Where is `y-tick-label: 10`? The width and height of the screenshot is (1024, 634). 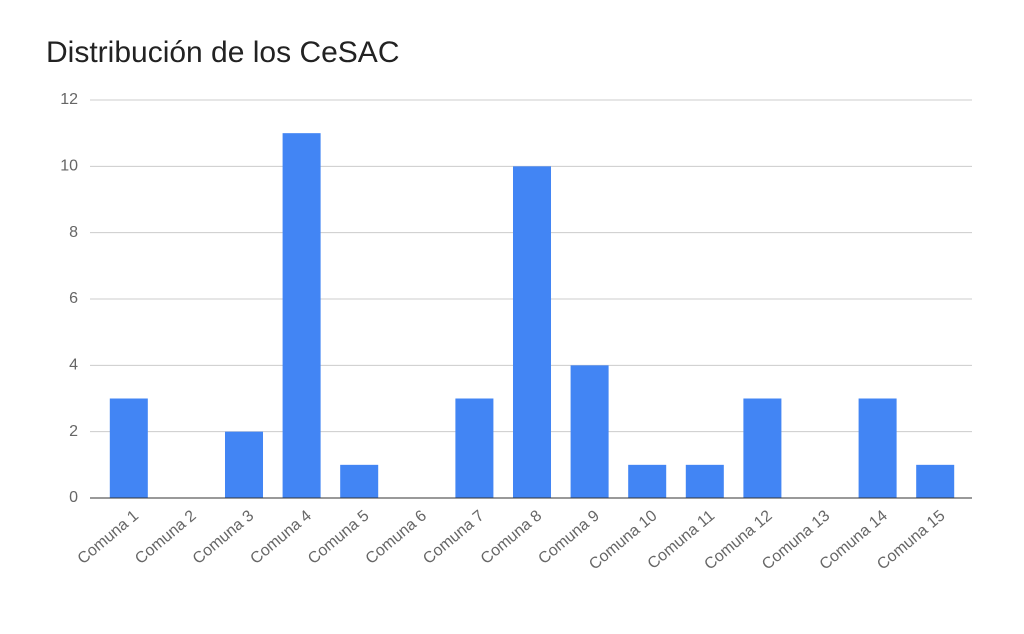 y-tick-label: 10 is located at coordinates (69, 166).